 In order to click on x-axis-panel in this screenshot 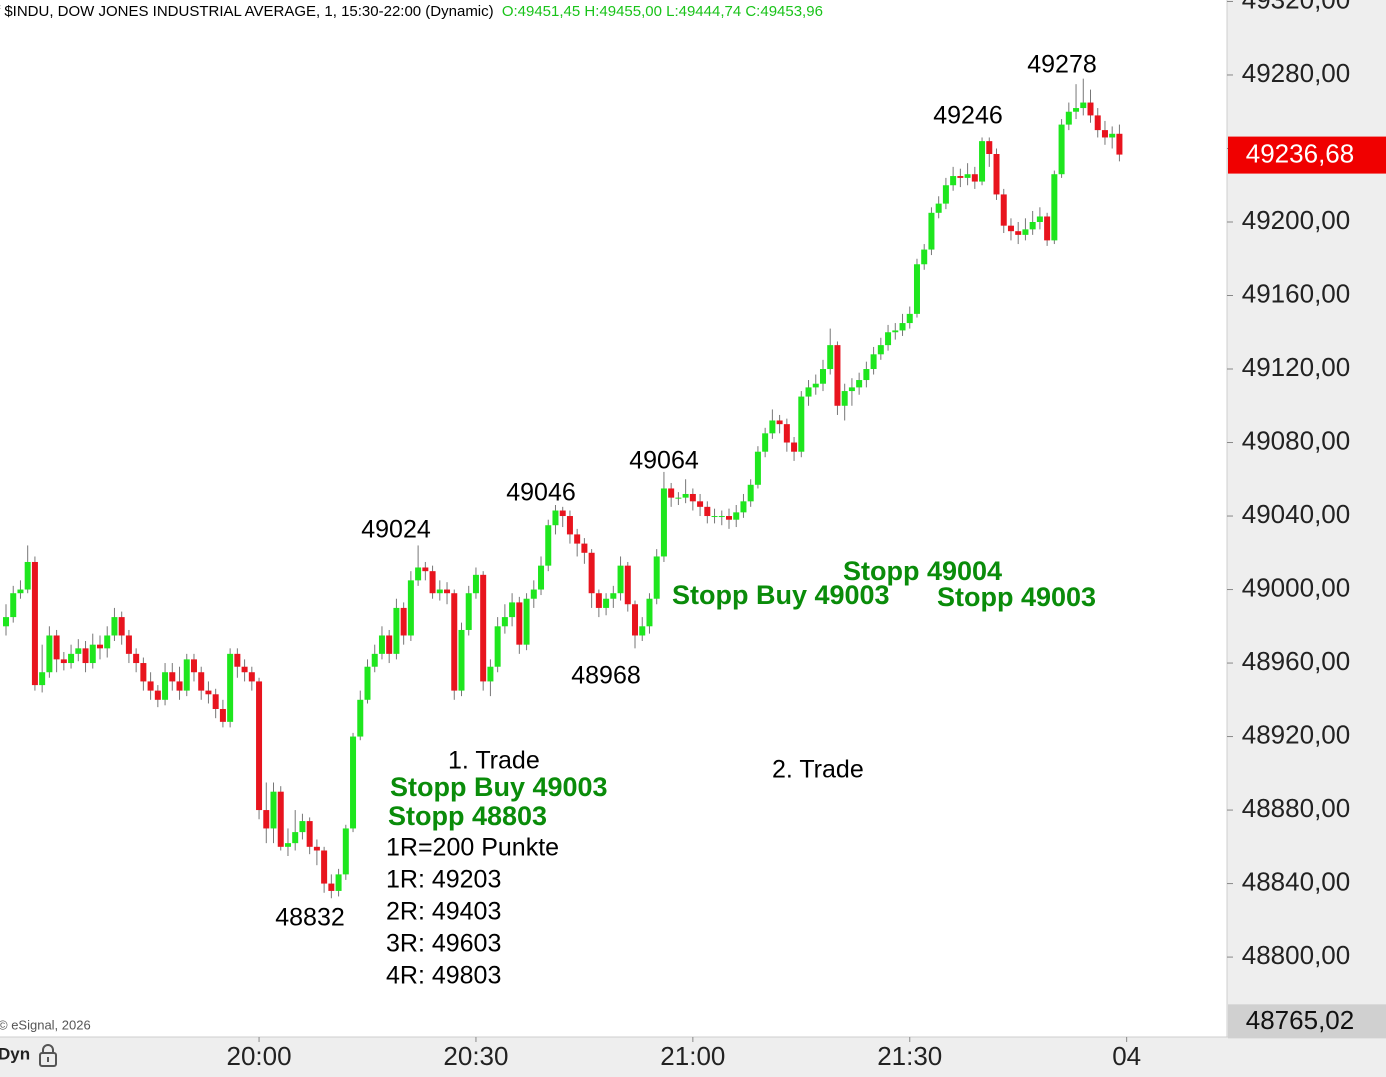, I will do `click(693, 1057)`.